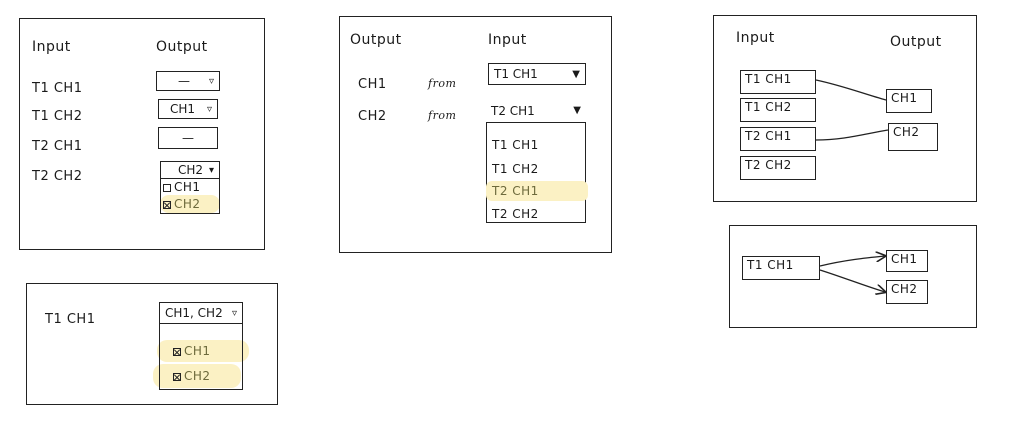 Image resolution: width=1012 pixels, height=424 pixels. Describe the element at coordinates (183, 109) in the screenshot. I see `dropdown-value: CH1` at that location.